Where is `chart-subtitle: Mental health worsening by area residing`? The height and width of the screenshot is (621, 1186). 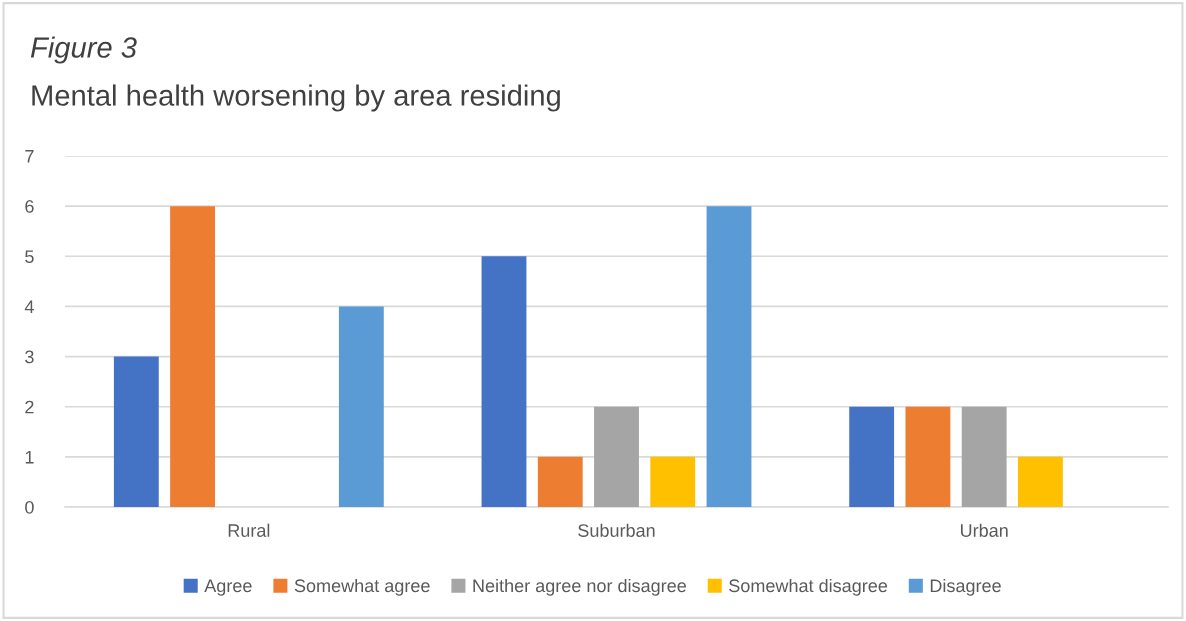
chart-subtitle: Mental health worsening by area residing is located at coordinates (296, 98).